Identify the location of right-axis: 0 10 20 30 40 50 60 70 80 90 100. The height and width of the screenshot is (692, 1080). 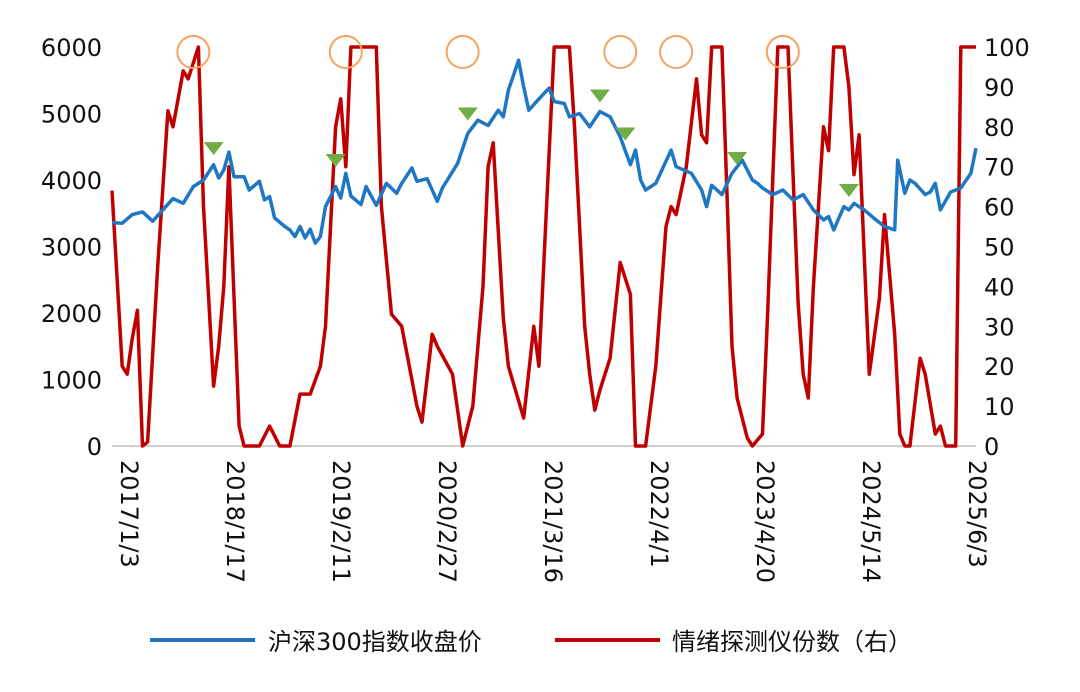
(1007, 247).